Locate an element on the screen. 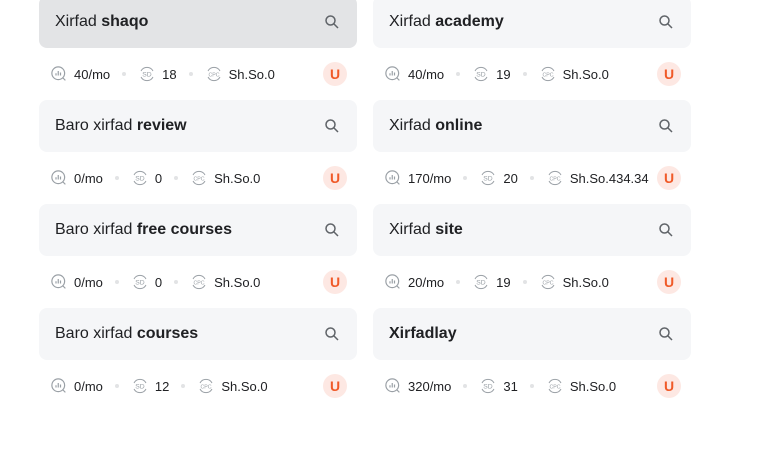 This screenshot has height=452, width=760. keyword-bold: shaqo is located at coordinates (125, 21).